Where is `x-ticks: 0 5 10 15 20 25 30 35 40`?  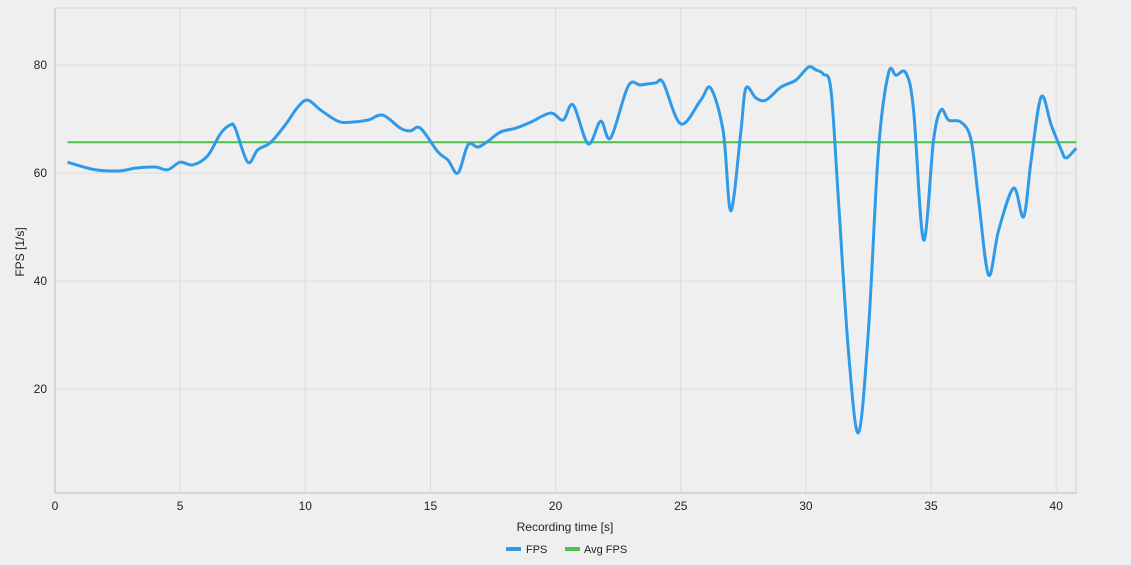
x-ticks: 0 5 10 15 20 25 30 35 40 is located at coordinates (558, 506).